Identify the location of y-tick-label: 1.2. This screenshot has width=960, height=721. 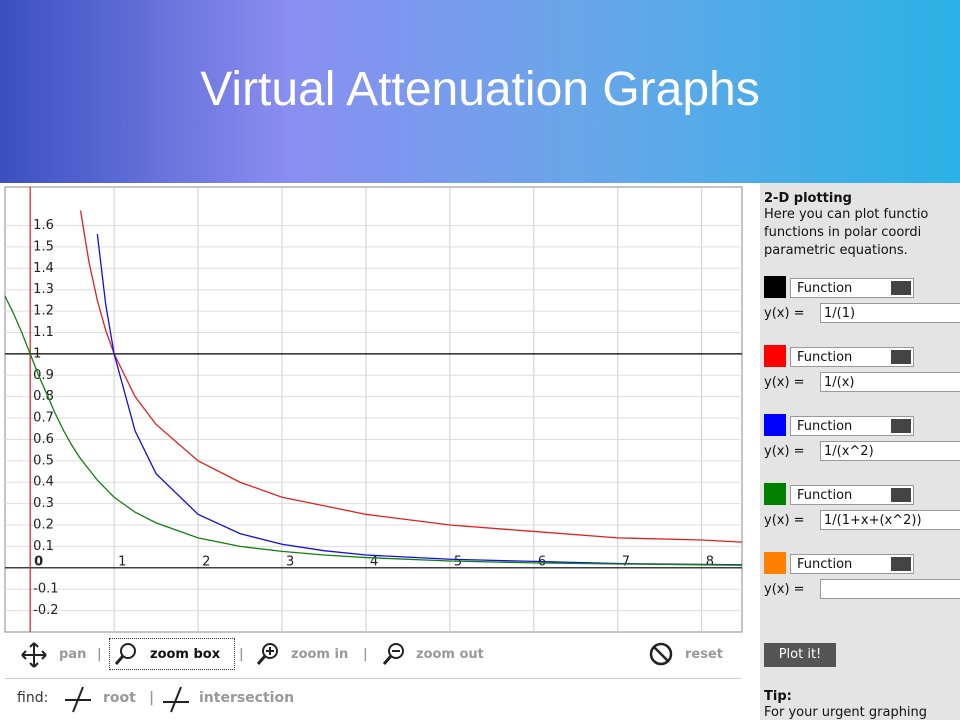
(43, 311).